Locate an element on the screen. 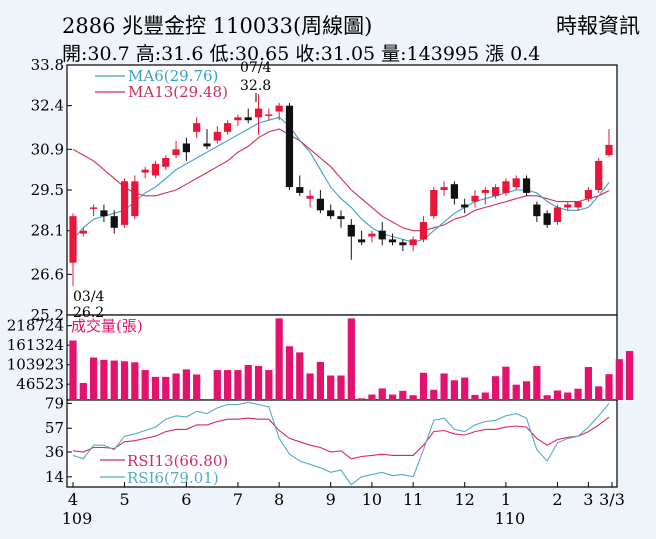 This screenshot has width=656, height=539. ma13-legend-label: MA13(29.48) is located at coordinates (178, 92).